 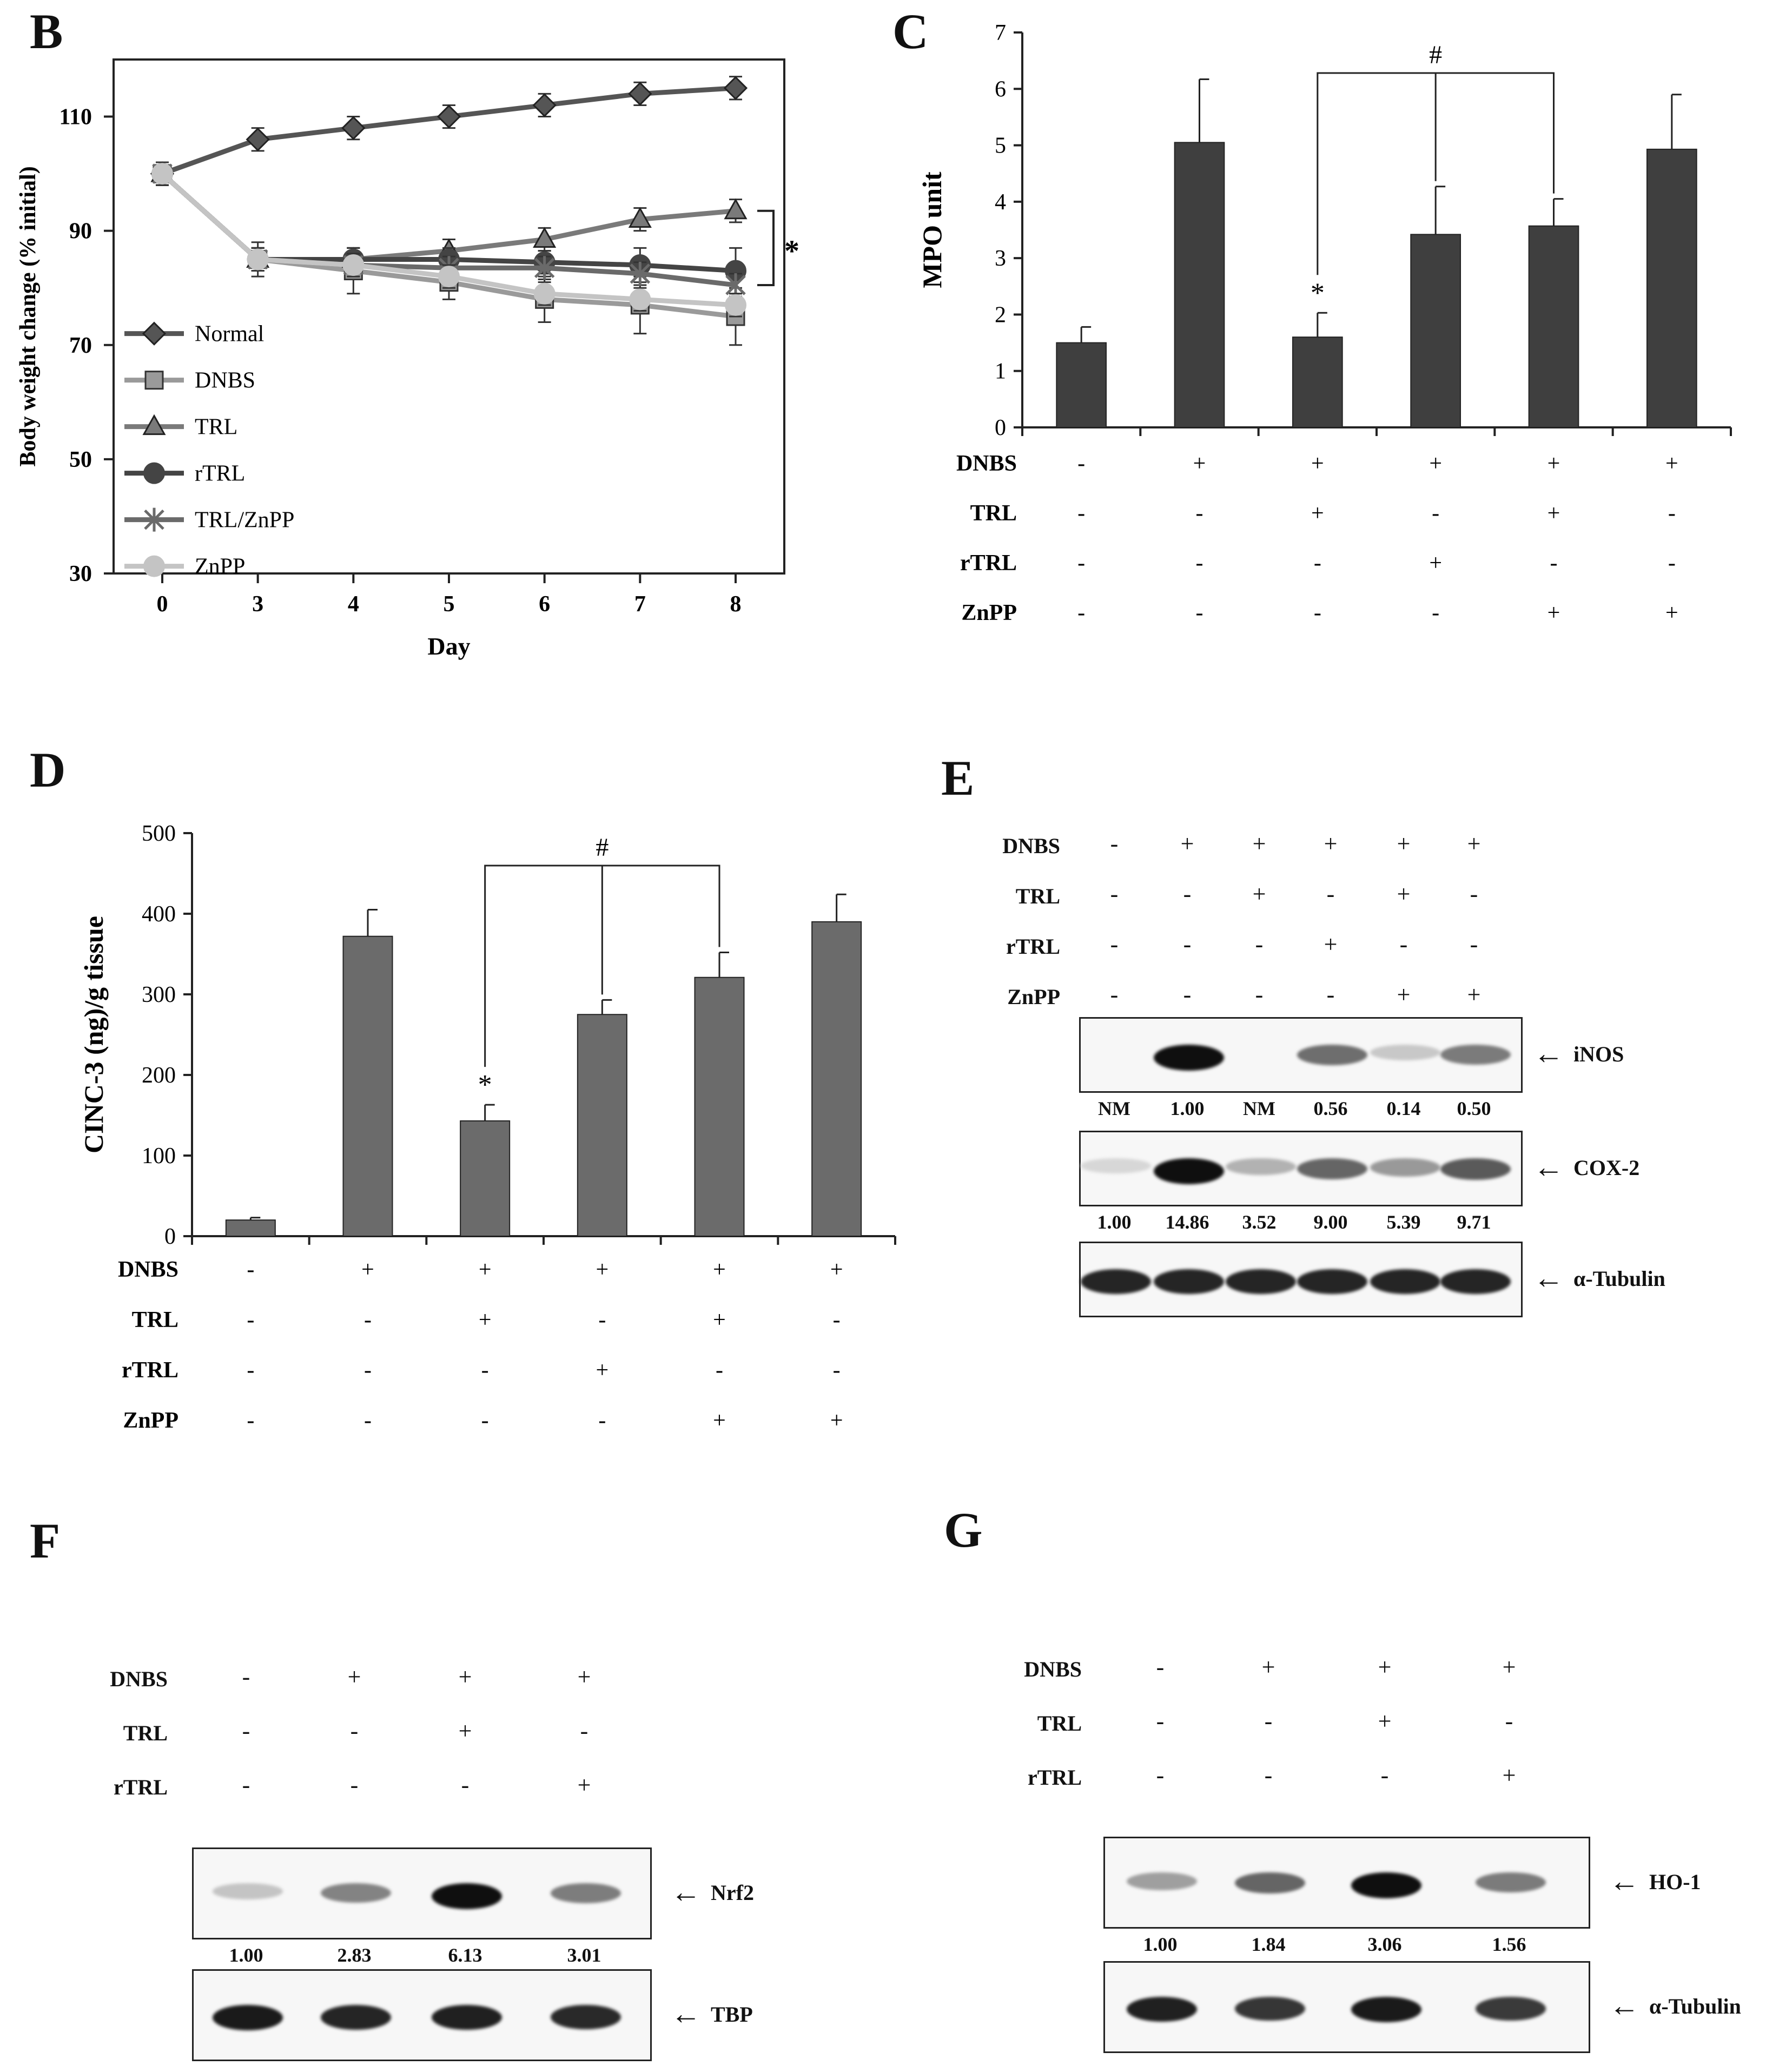 I want to click on y-tick-label: 0, so click(x=170, y=1236).